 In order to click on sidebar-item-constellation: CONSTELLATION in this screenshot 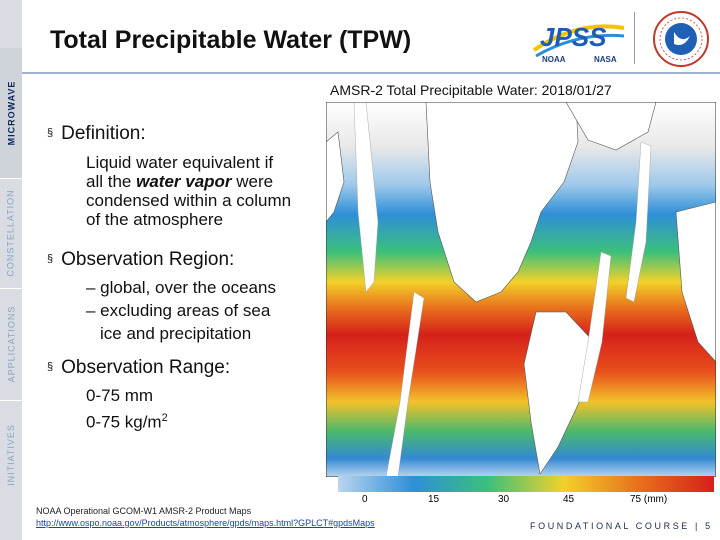, I will do `click(11, 233)`.